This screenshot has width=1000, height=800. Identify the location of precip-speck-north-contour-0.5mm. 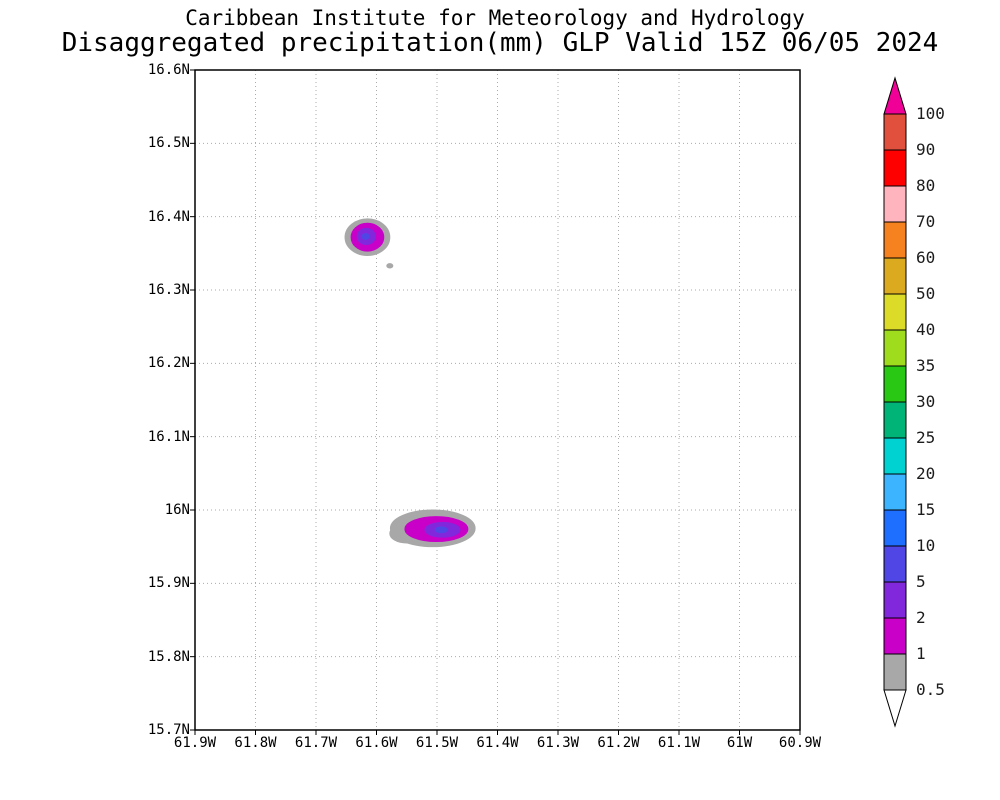
(390, 266).